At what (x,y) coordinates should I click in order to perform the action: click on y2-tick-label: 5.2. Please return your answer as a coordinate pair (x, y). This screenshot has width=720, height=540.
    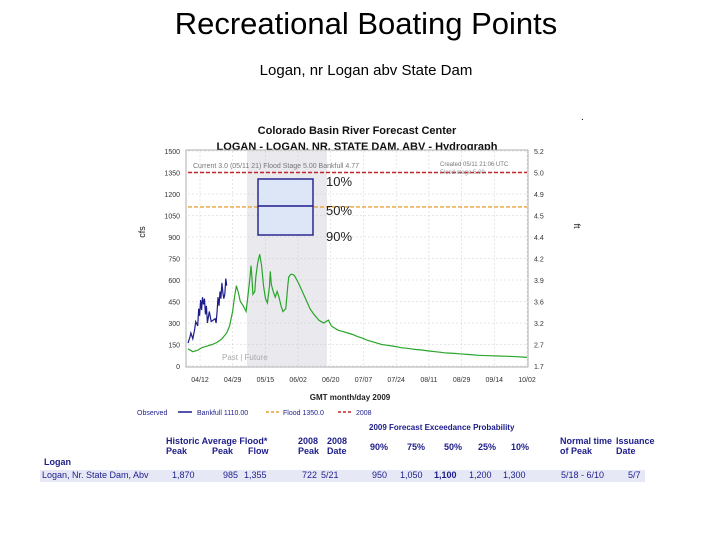
    Looking at the image, I should click on (539, 152).